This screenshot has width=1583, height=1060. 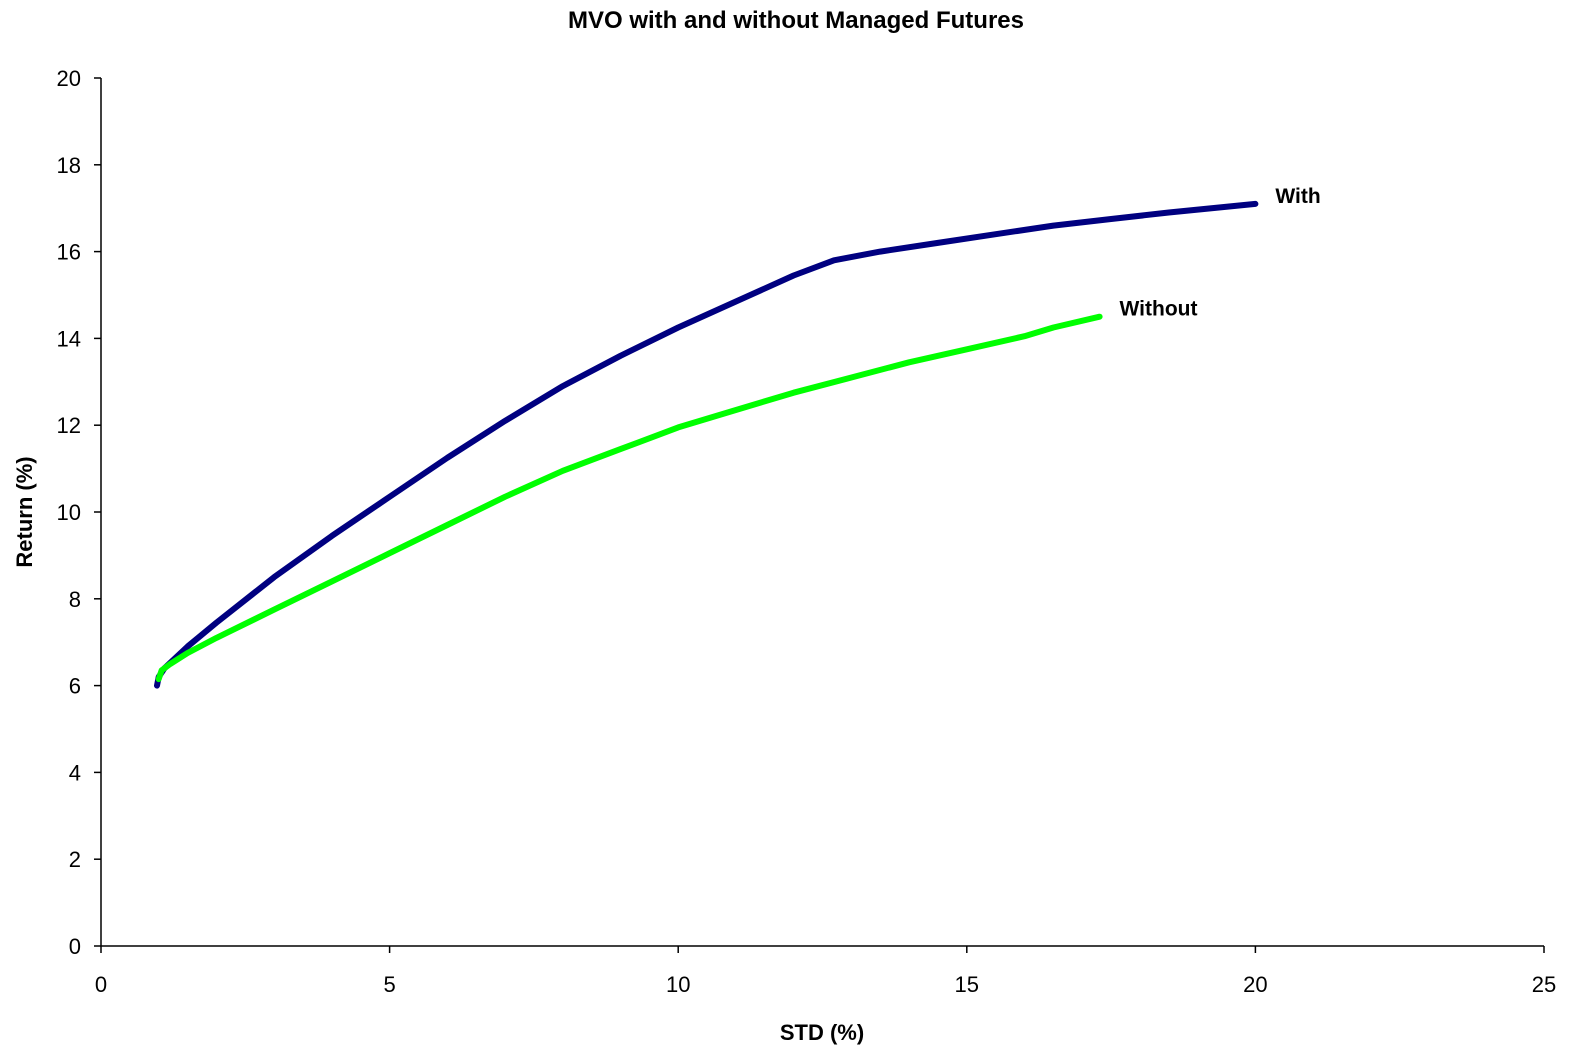 I want to click on series-label-without: Without, so click(x=1159, y=309).